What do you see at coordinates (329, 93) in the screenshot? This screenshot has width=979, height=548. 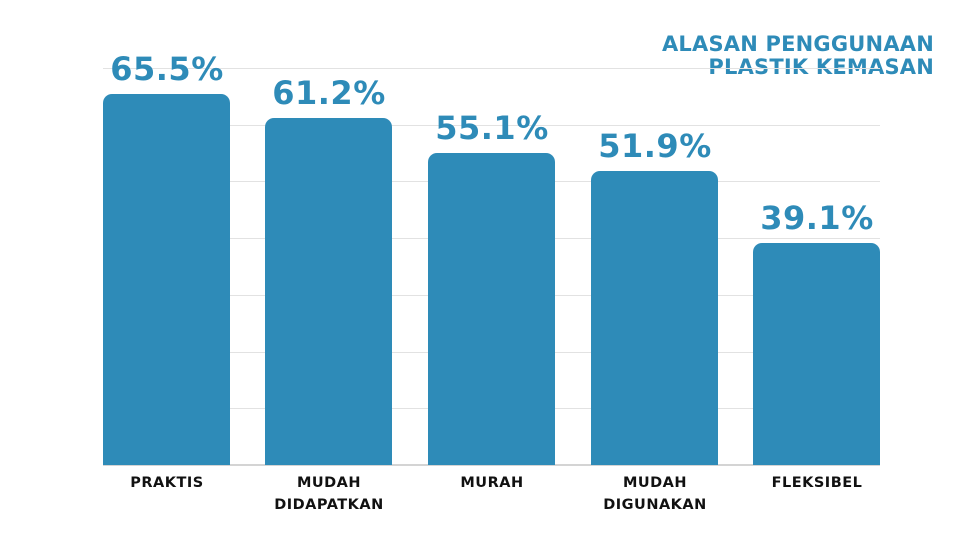 I see `bar-value-label: 61.2%` at bounding box center [329, 93].